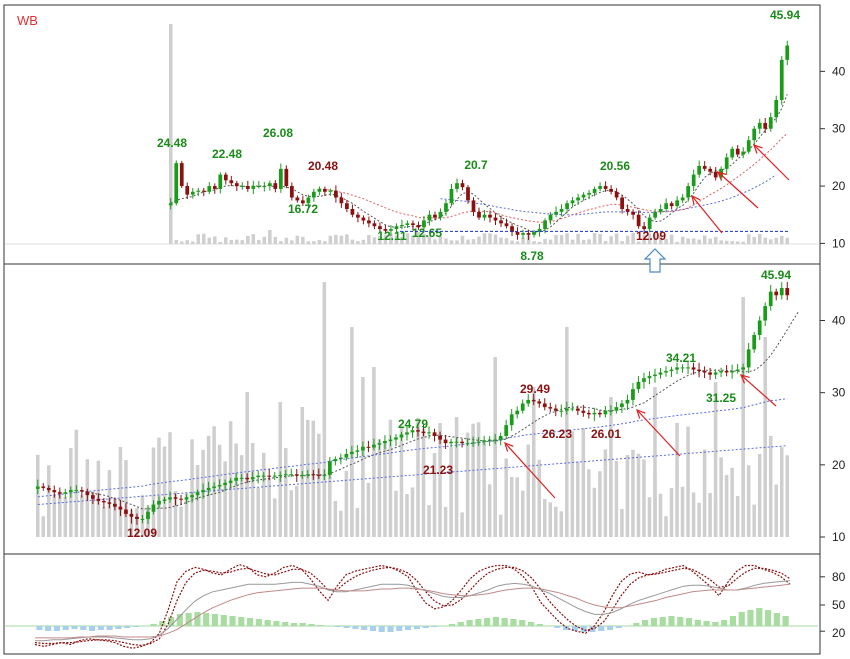 Image resolution: width=850 pixels, height=659 pixels. What do you see at coordinates (425, 606) in the screenshot?
I see `bottom-panel: 20 50 80` at bounding box center [425, 606].